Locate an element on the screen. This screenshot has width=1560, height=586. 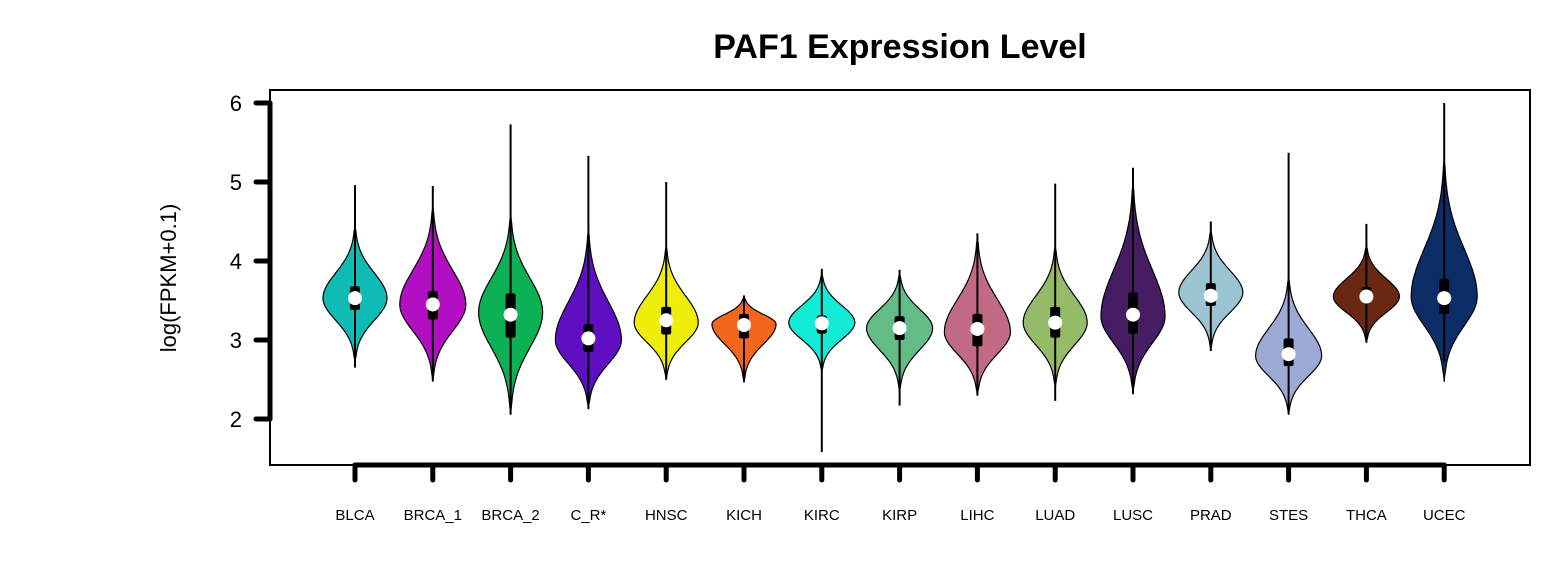
violin-KIRP is located at coordinates (900, 337).